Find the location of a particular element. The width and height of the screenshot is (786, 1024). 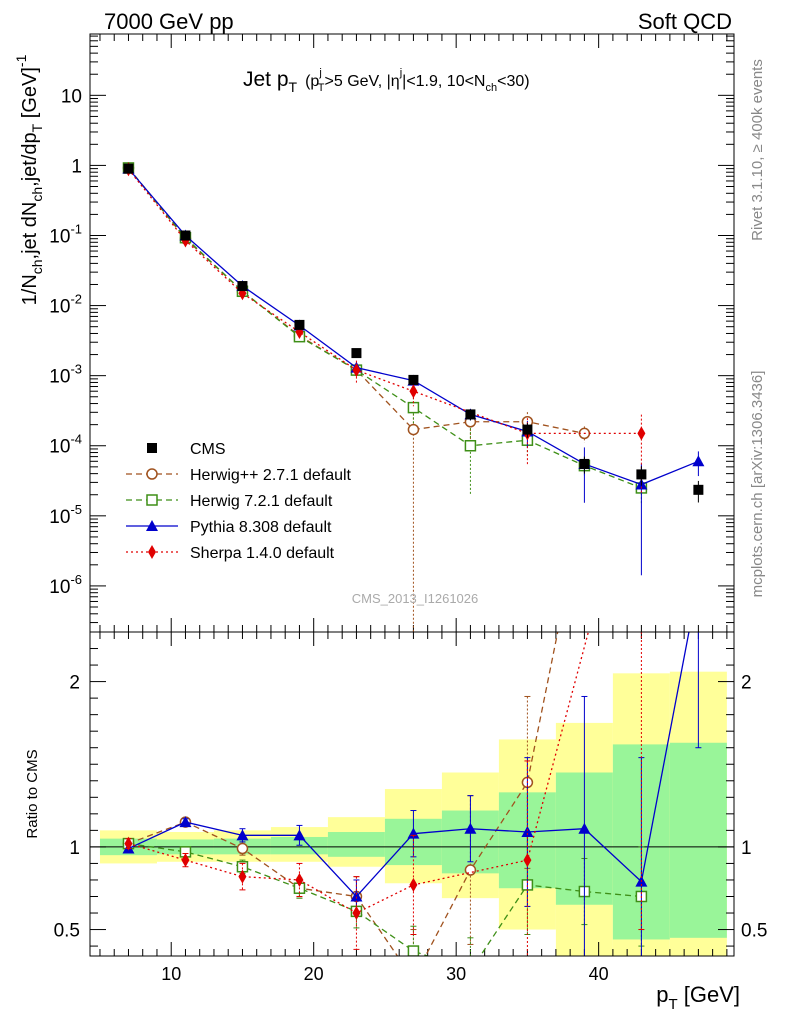

legend-entry: Herwig 7.2.1 default is located at coordinates (229, 501).